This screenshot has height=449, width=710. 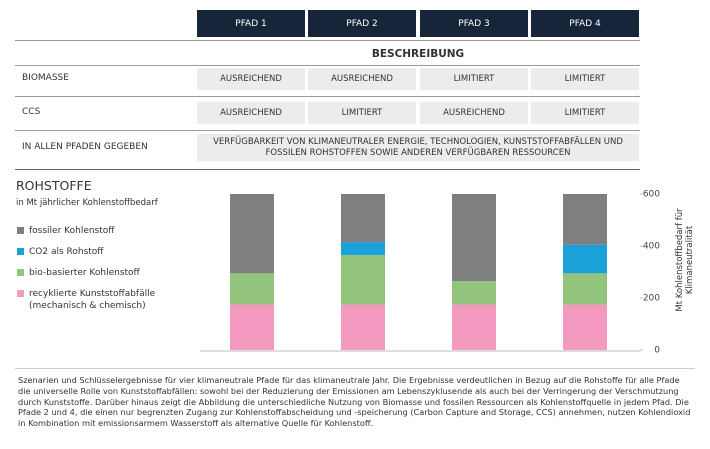 I want to click on legend-label: CO2 als Rohstoff, so click(x=66, y=252).